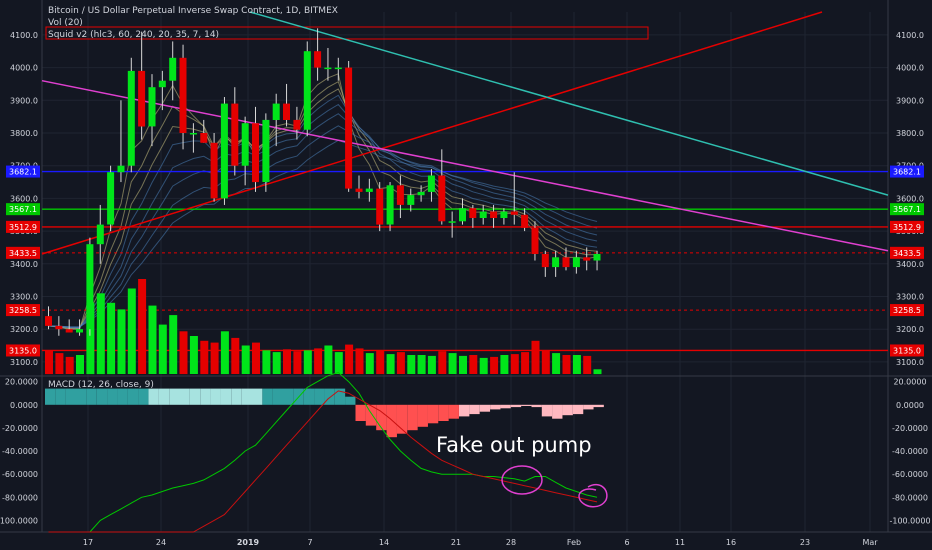 The image size is (932, 550). What do you see at coordinates (21, 382) in the screenshot?
I see `macd-axis-tick-left: 20.0000` at bounding box center [21, 382].